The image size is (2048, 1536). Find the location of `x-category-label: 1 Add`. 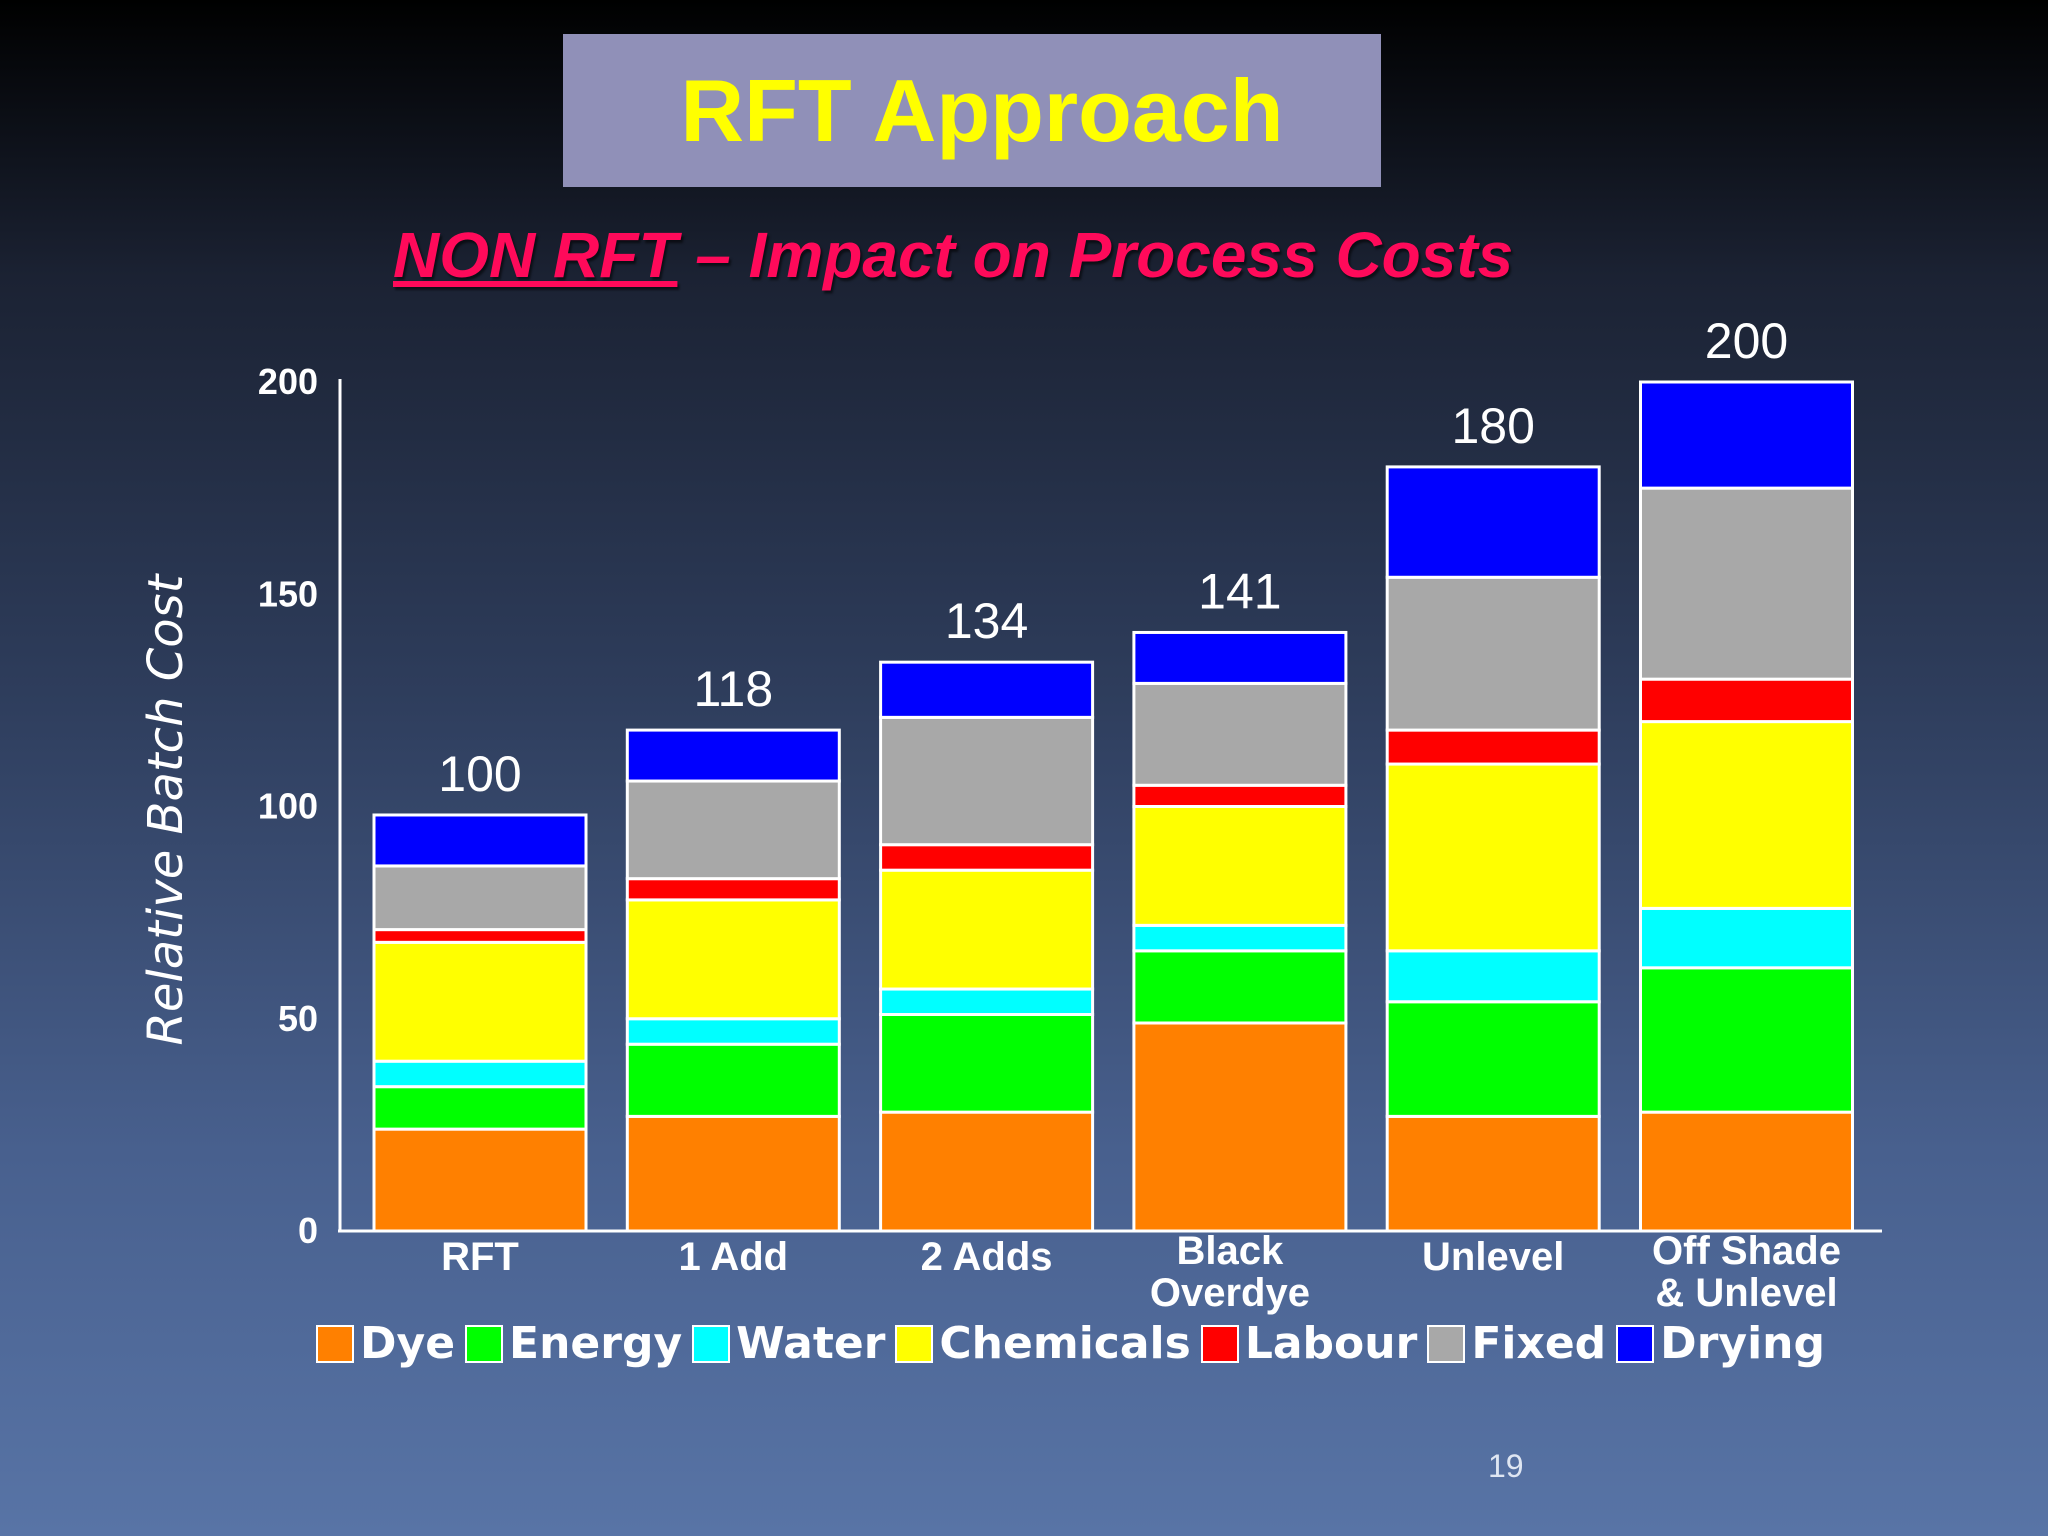

x-category-label: 1 Add is located at coordinates (733, 1257).